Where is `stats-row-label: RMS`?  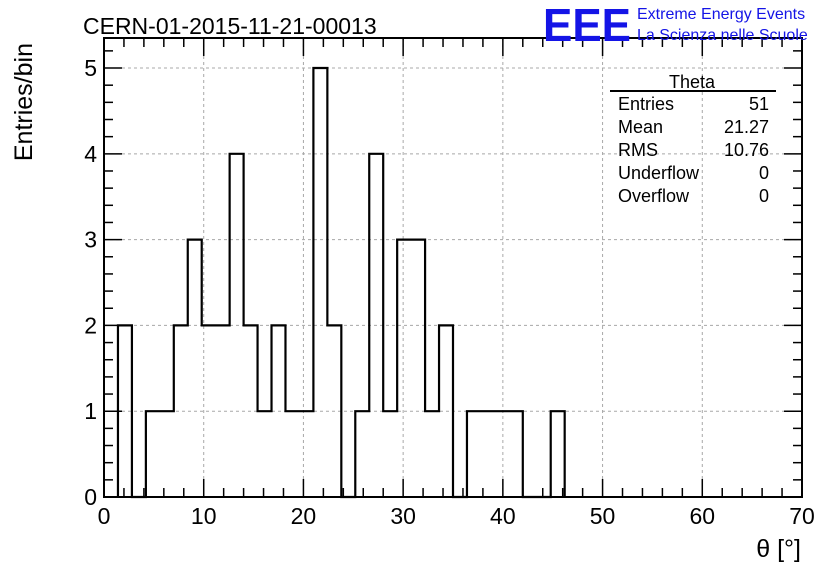 stats-row-label: RMS is located at coordinates (638, 150).